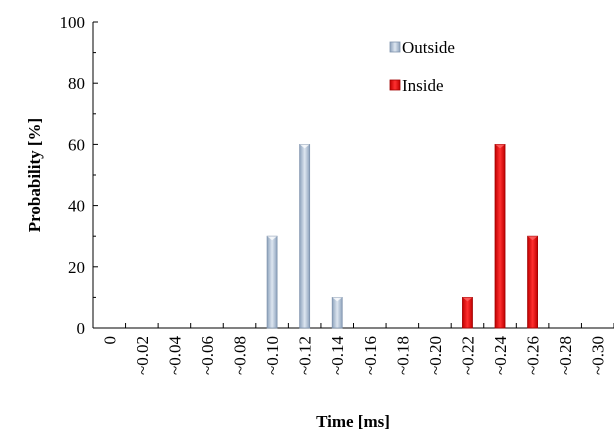 The height and width of the screenshot is (432, 614). I want to click on legend-swatch-inside, so click(395, 85).